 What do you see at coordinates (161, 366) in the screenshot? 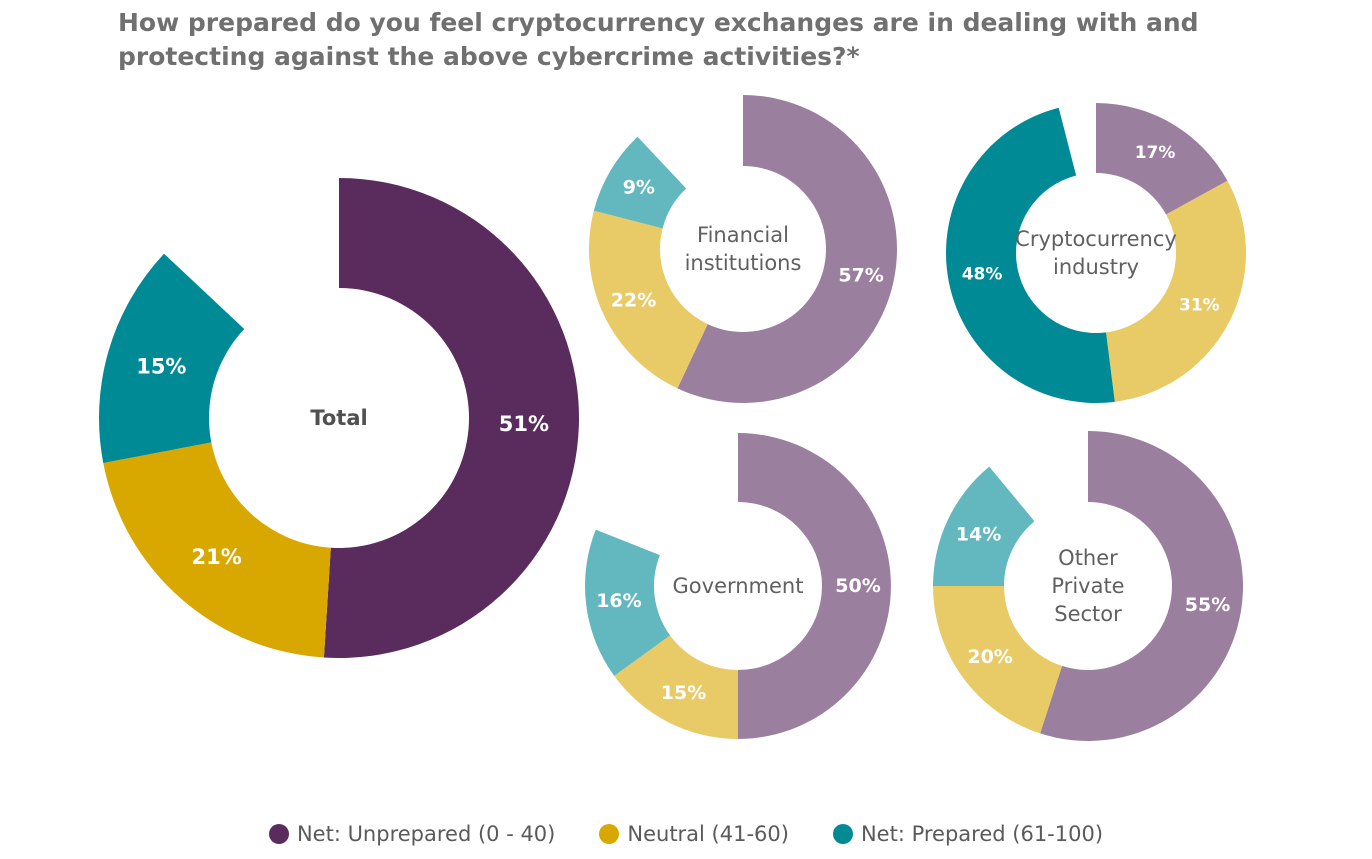
I see `slice-label-total-prepared: 15%` at bounding box center [161, 366].